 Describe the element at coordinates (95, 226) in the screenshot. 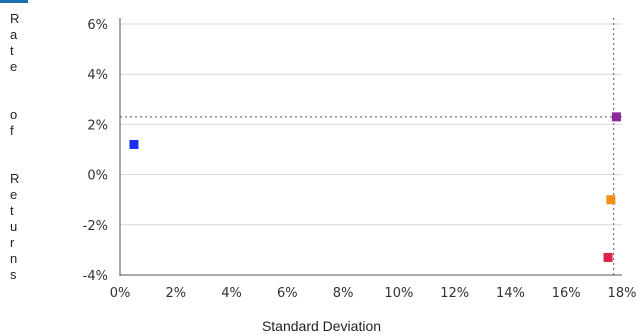

I see `y-tick-label: -2%` at that location.